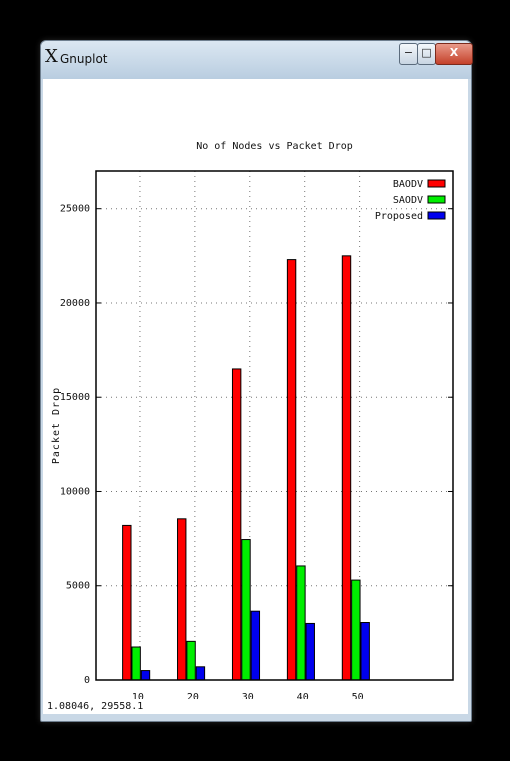  Describe the element at coordinates (193, 695) in the screenshot. I see `x-tick-label: 20` at that location.